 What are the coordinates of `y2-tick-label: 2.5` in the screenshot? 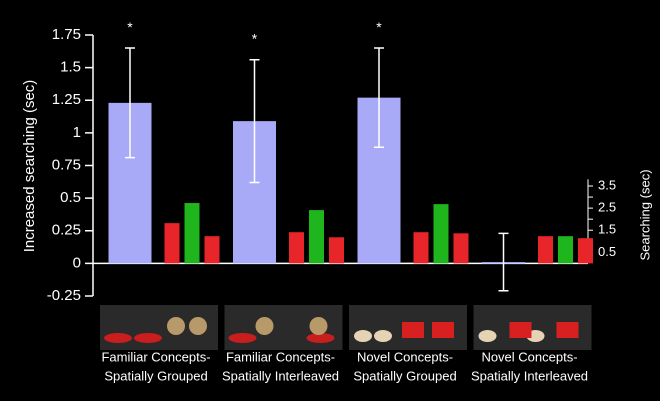 It's located at (607, 207).